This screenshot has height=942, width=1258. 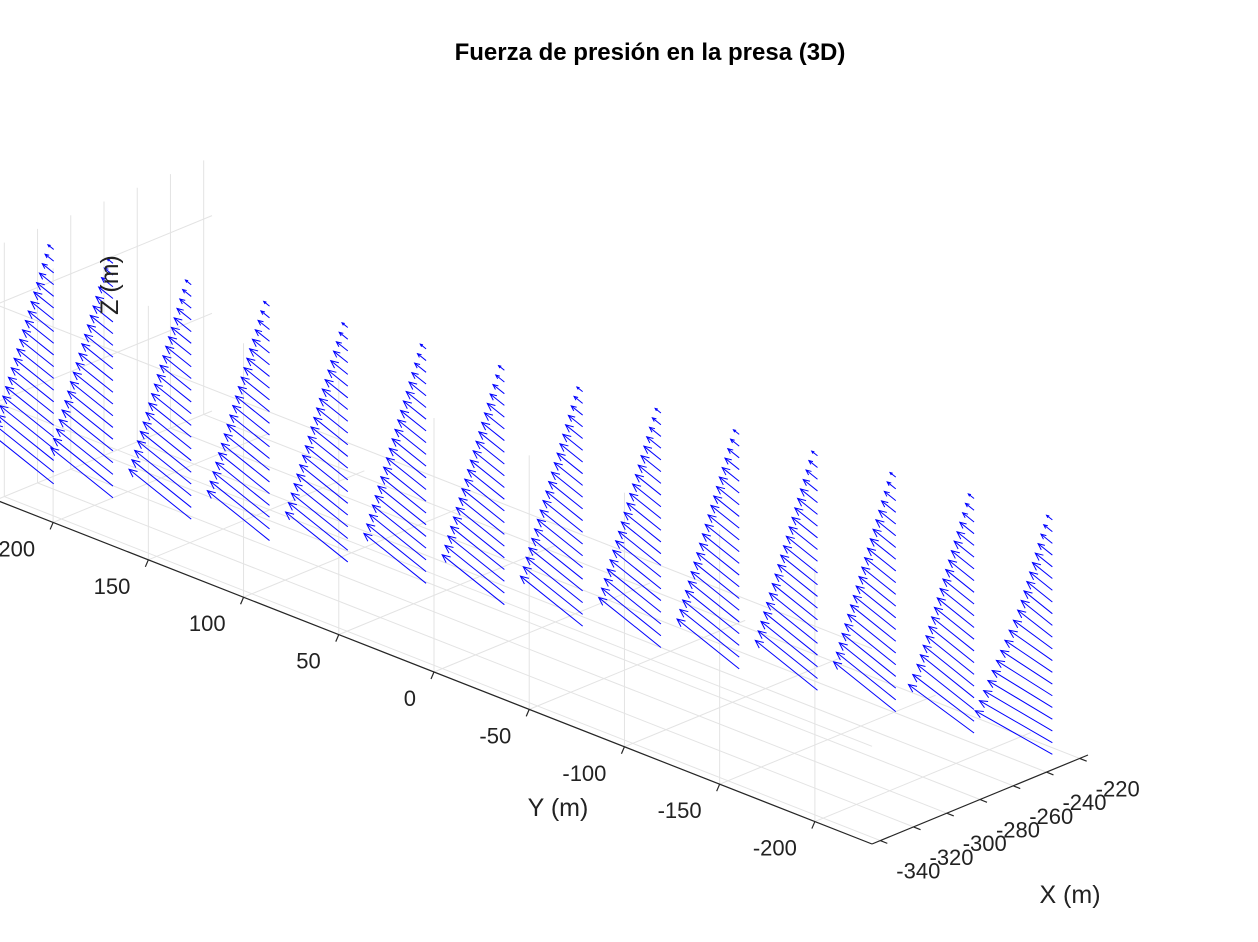 I want to click on x-tick-label: -260, so click(x=1051, y=816).